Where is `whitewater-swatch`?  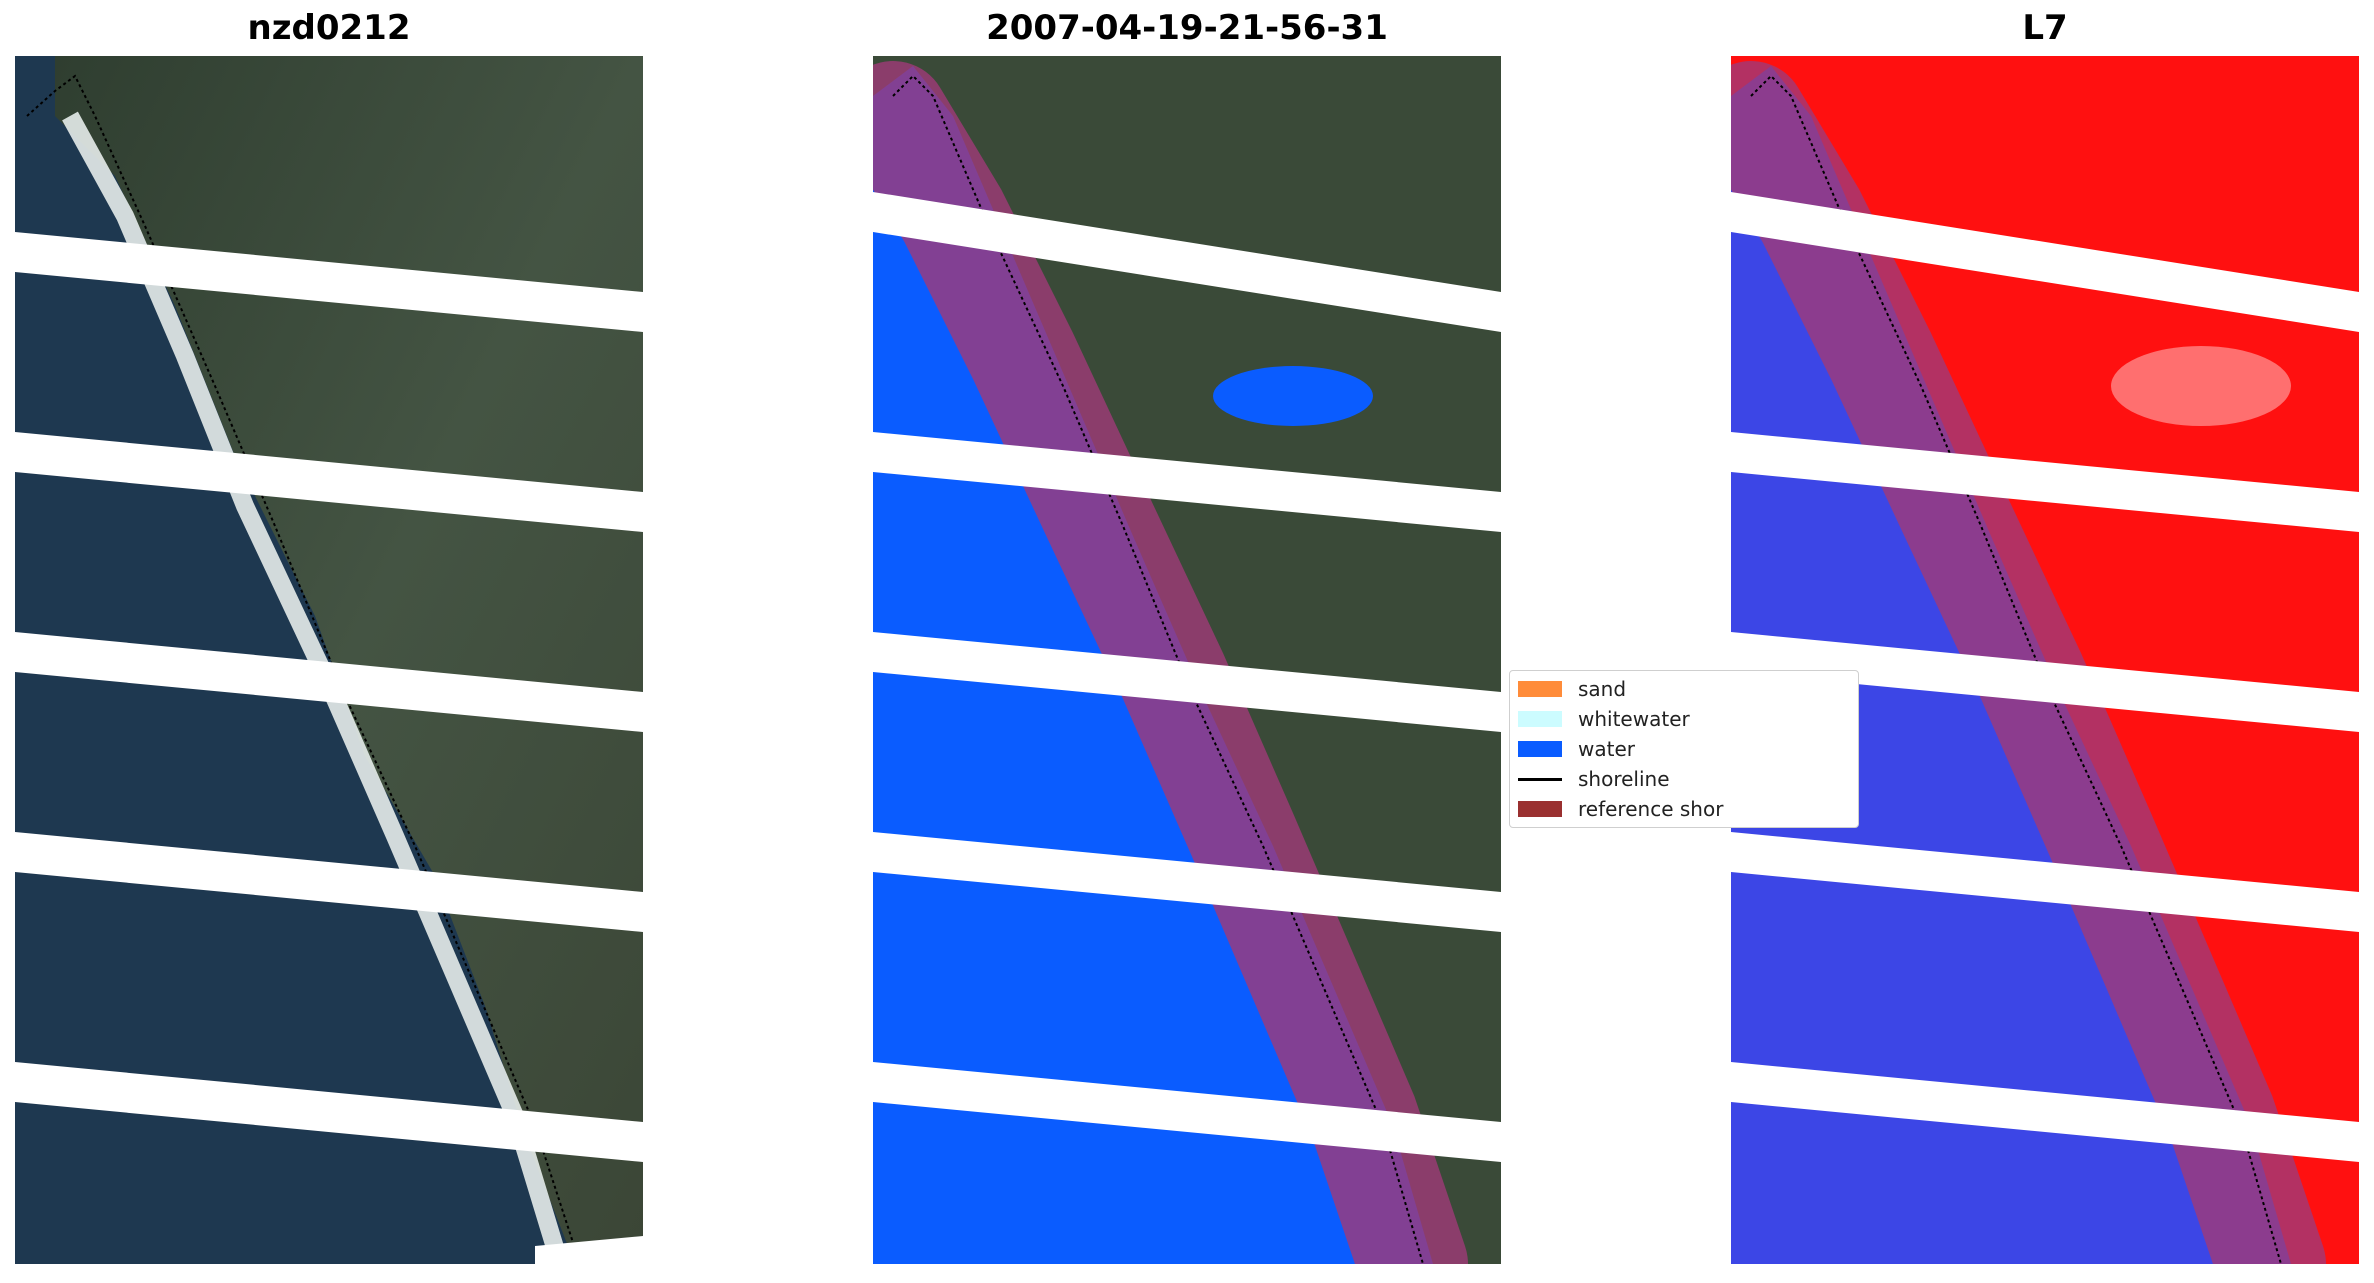
whitewater-swatch is located at coordinates (1540, 719).